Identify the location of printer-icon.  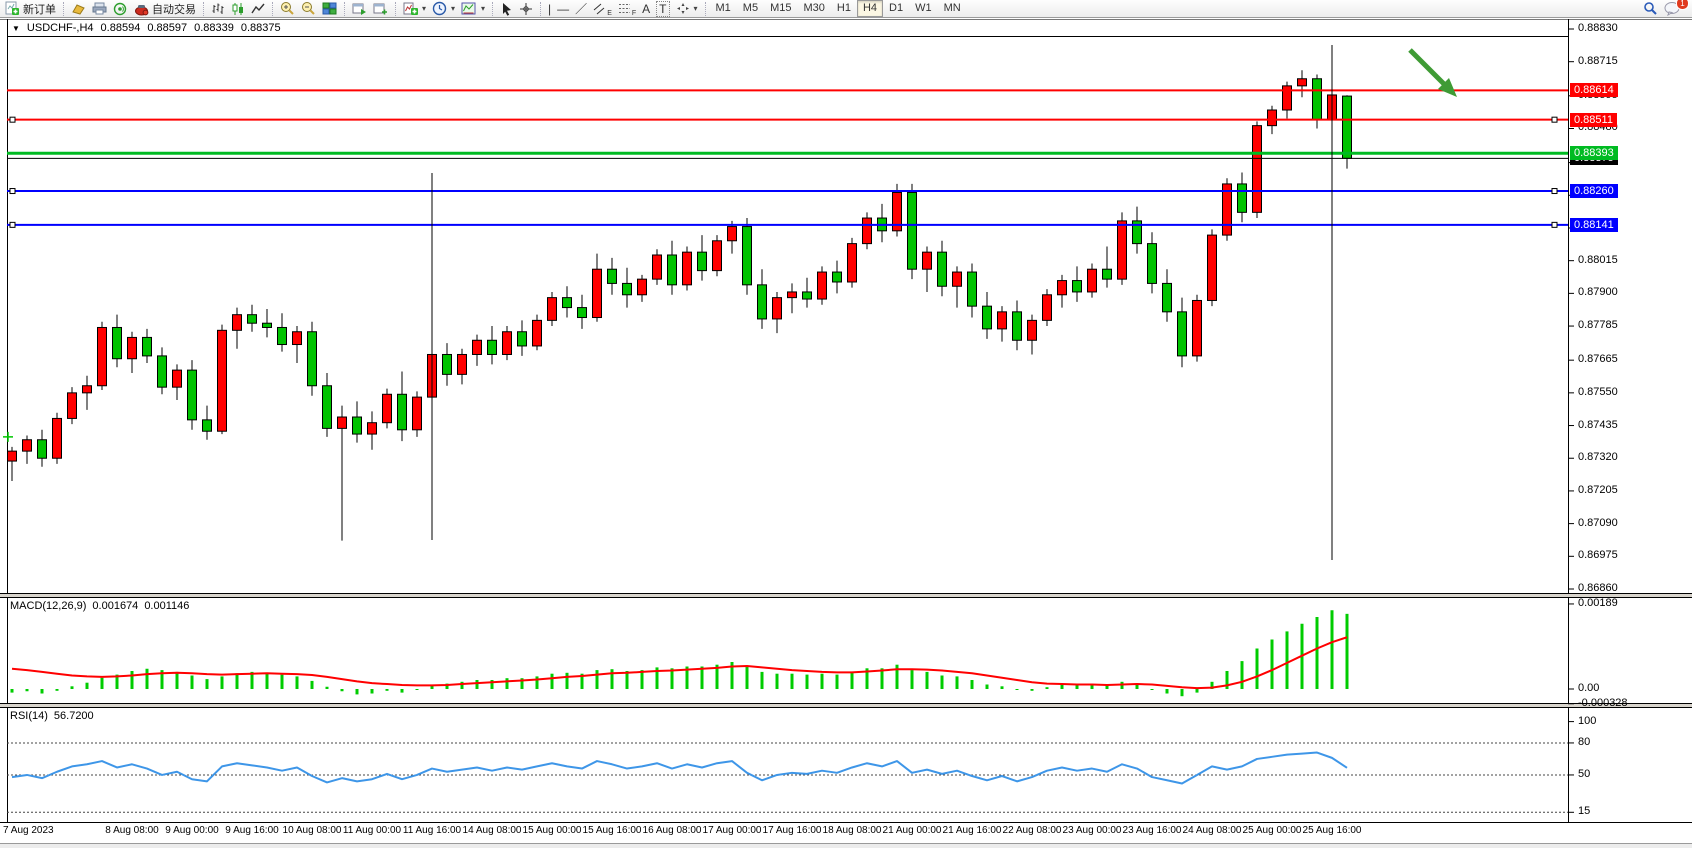
(99, 8).